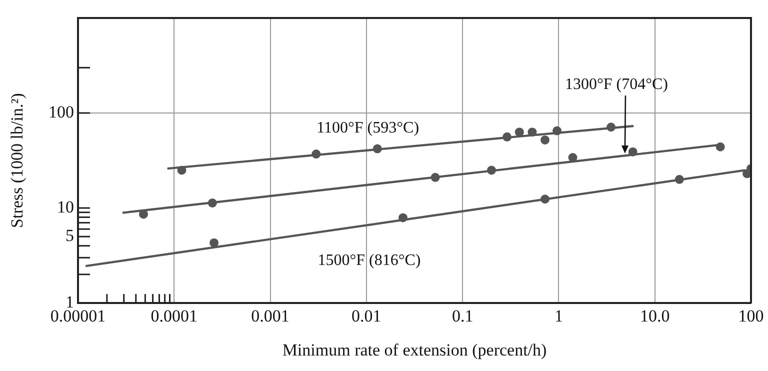 The image size is (768, 371). What do you see at coordinates (751, 316) in the screenshot?
I see `x-tick-label: 100` at bounding box center [751, 316].